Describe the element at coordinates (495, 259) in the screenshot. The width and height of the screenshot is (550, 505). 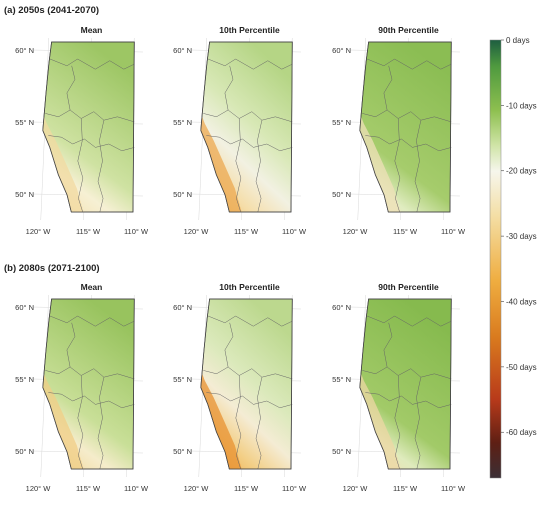
I see `colorbar-gradient` at that location.